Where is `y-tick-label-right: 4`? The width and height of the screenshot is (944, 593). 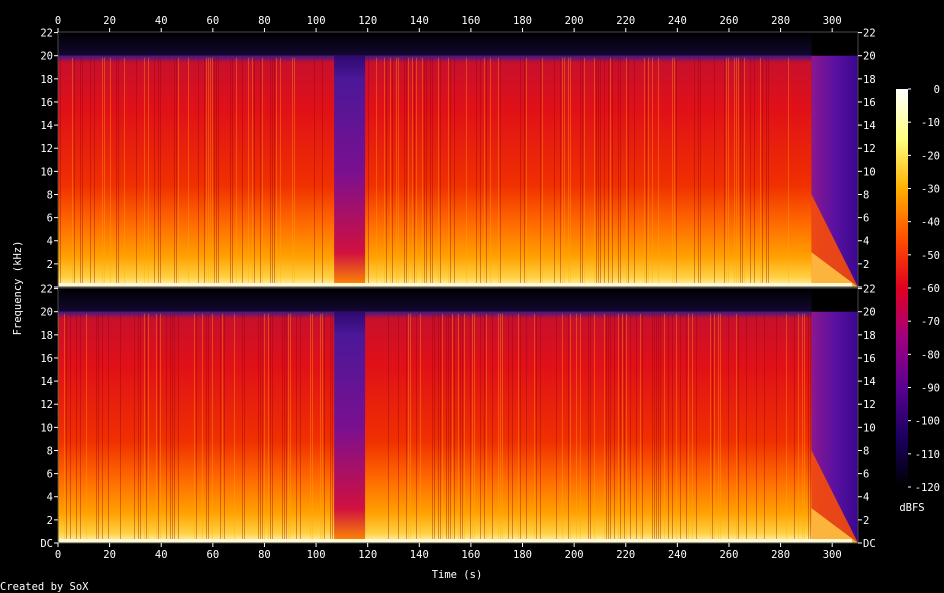
y-tick-label-right: 4 is located at coordinates (866, 498).